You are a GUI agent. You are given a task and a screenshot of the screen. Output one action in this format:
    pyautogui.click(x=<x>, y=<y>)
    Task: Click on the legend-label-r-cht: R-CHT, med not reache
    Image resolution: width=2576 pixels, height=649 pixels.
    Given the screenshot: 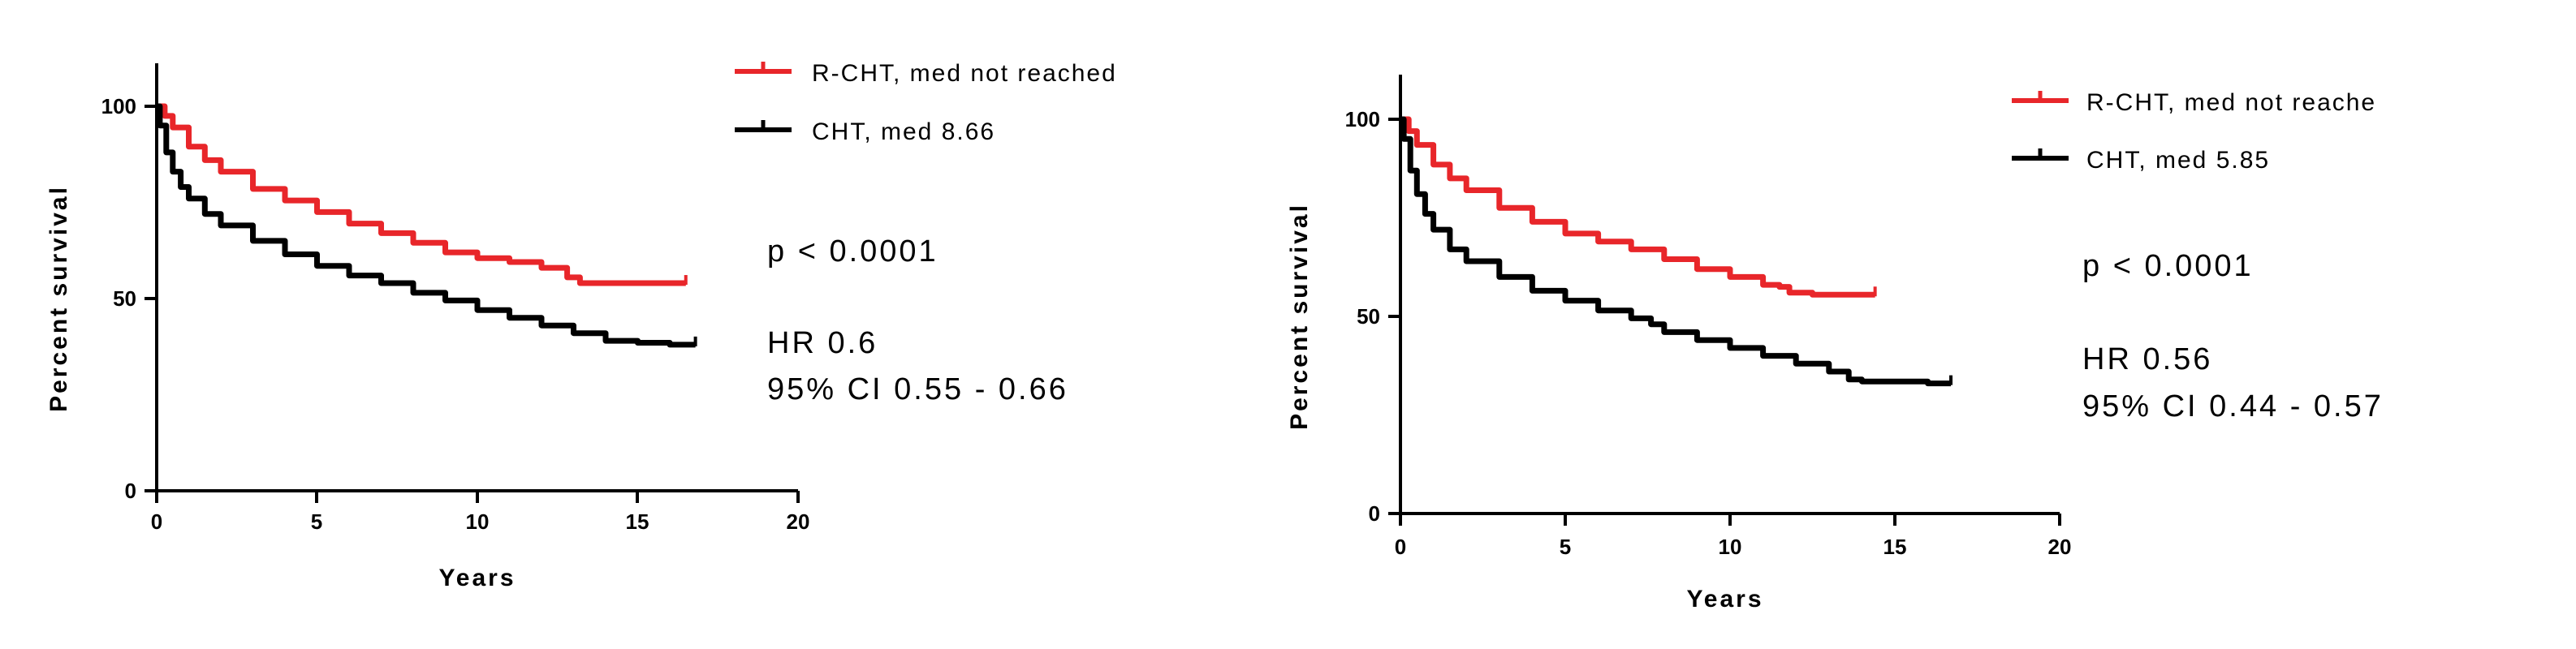 What is the action you would take?
    pyautogui.click(x=2231, y=102)
    